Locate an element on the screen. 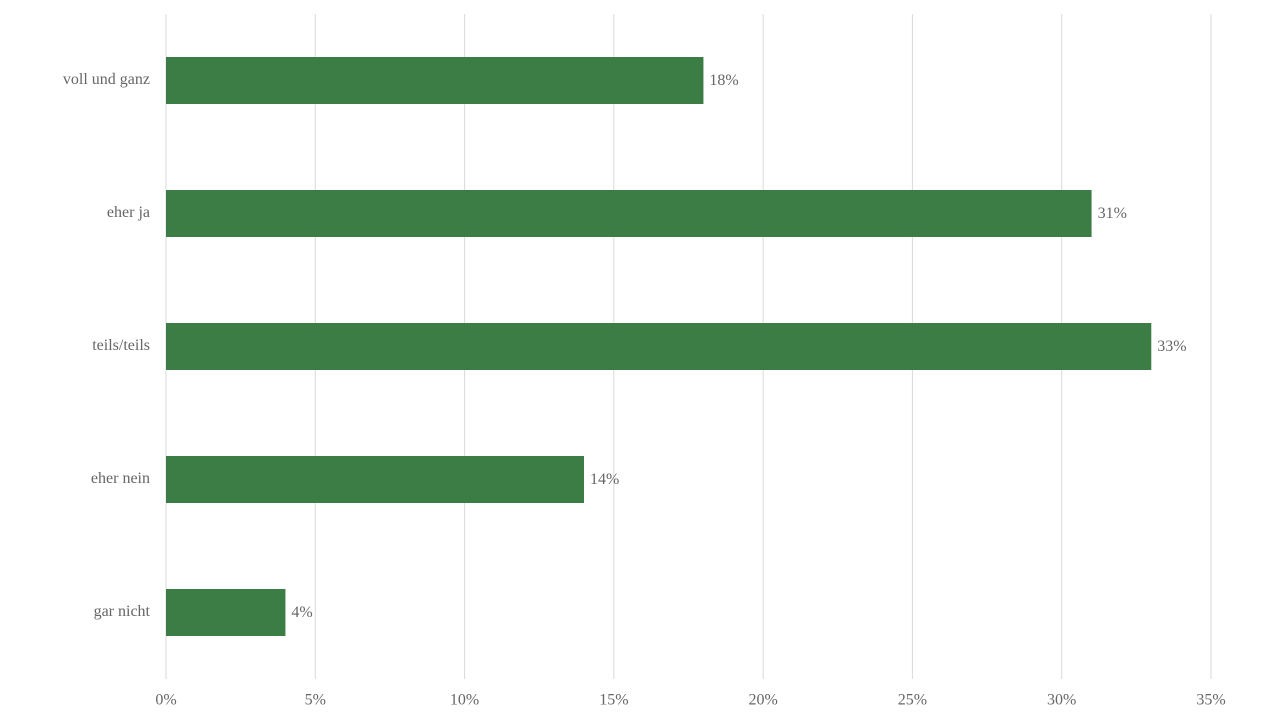 The width and height of the screenshot is (1280, 720). value-label: 4% is located at coordinates (301, 612).